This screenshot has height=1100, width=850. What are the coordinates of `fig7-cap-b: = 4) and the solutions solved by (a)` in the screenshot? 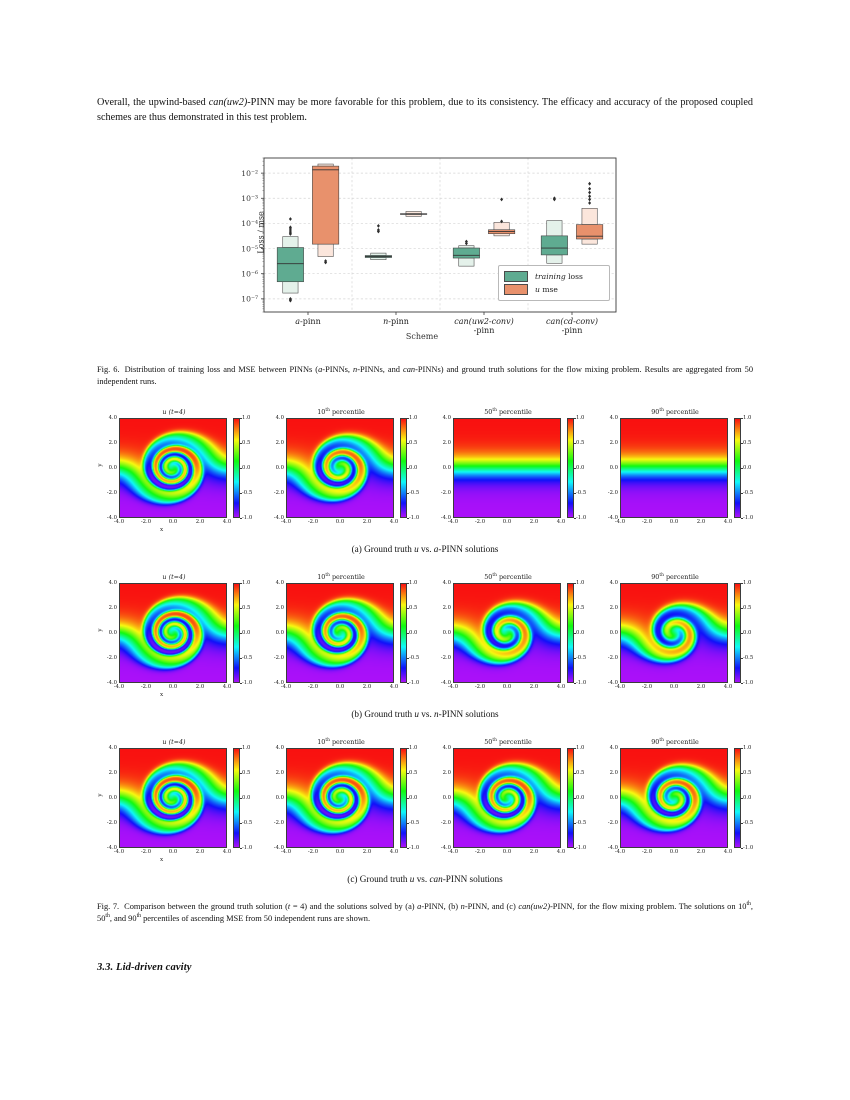 It's located at (354, 906).